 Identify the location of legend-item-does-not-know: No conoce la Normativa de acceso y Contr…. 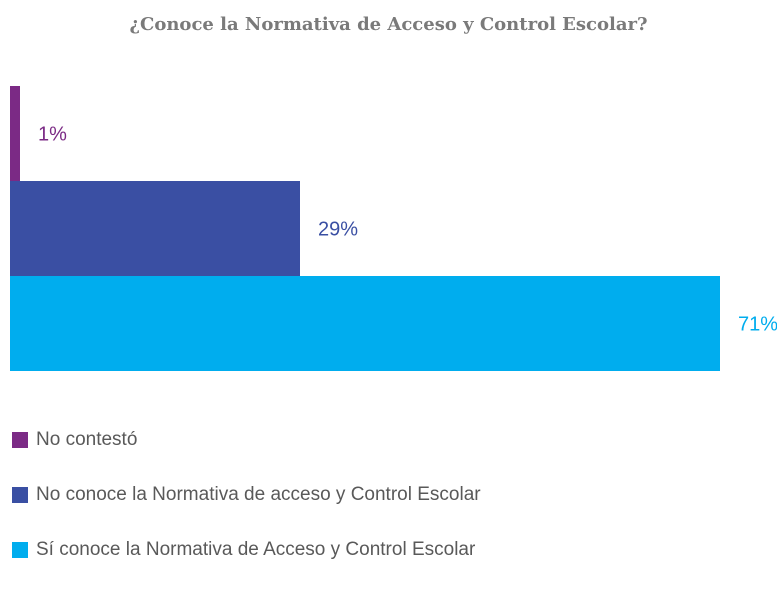
(392, 495).